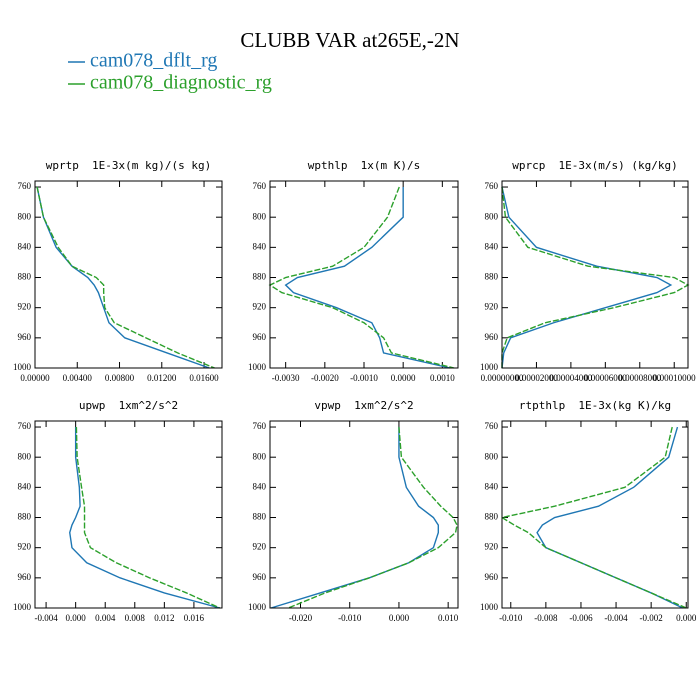 The height and width of the screenshot is (700, 700). I want to click on x-tick-label: 0.01200, so click(162, 378).